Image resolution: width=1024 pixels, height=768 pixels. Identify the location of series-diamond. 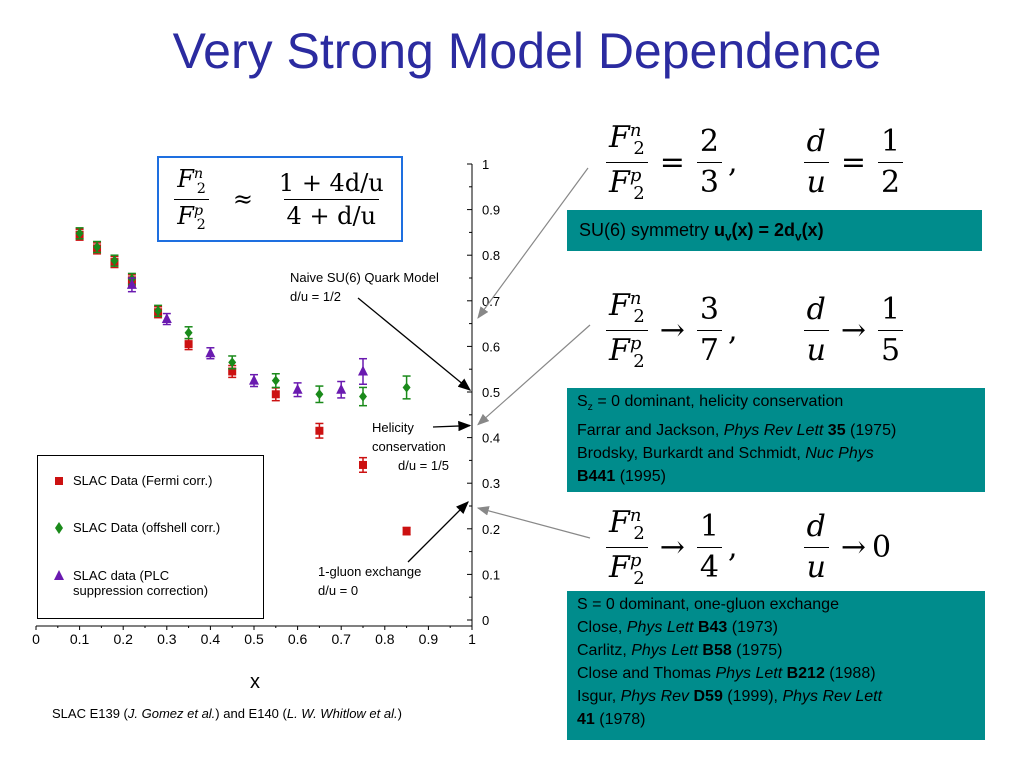
(243, 317).